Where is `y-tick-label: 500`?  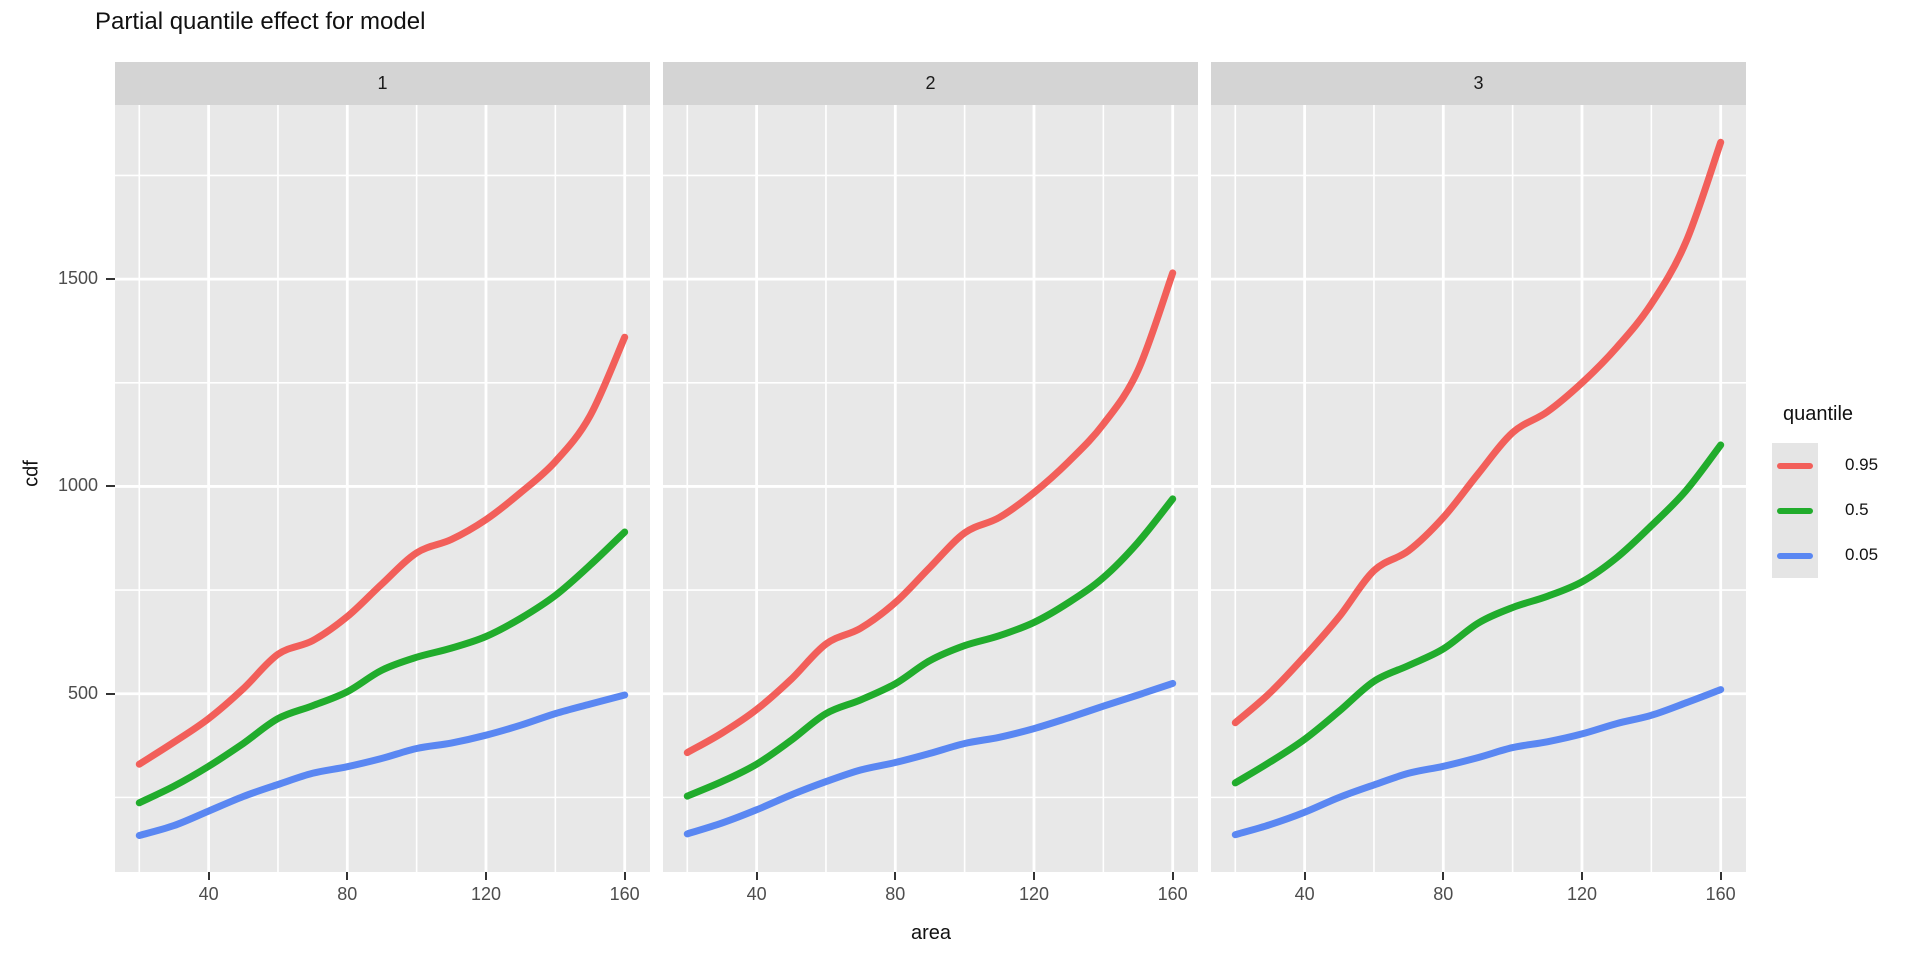
y-tick-label: 500 is located at coordinates (82, 692).